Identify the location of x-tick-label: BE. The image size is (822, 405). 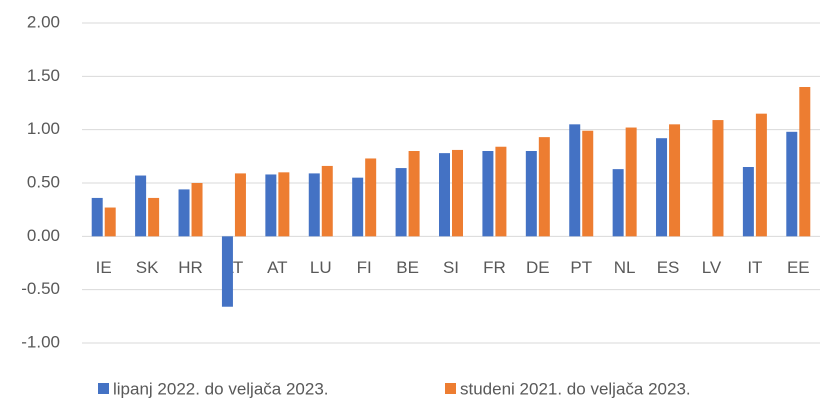
(407, 267).